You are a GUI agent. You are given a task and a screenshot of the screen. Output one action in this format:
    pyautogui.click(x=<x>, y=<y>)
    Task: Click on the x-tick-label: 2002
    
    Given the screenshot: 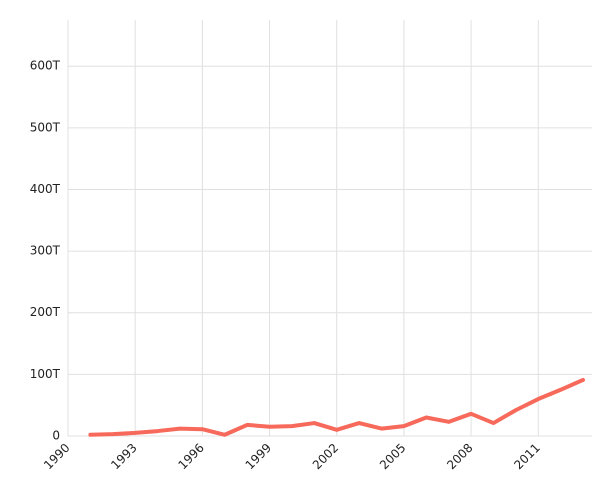 What is the action you would take?
    pyautogui.click(x=325, y=456)
    